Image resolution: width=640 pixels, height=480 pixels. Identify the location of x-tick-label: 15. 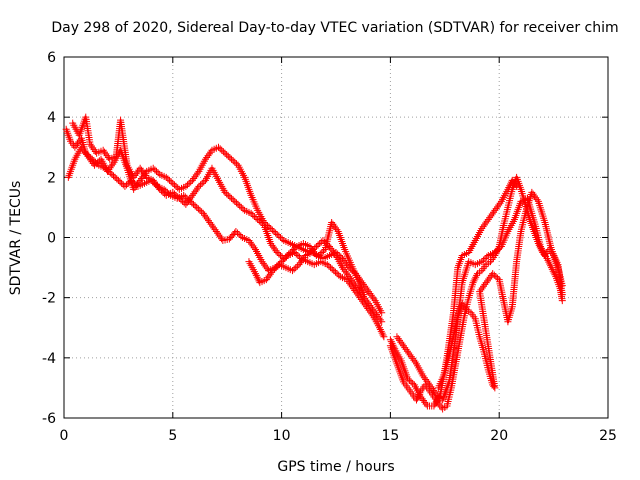
(390, 436).